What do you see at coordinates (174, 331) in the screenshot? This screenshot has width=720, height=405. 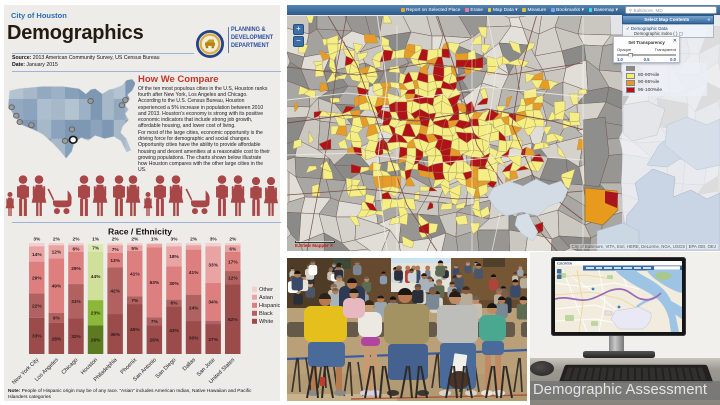 I see `svg-text: 43%` at bounding box center [174, 331].